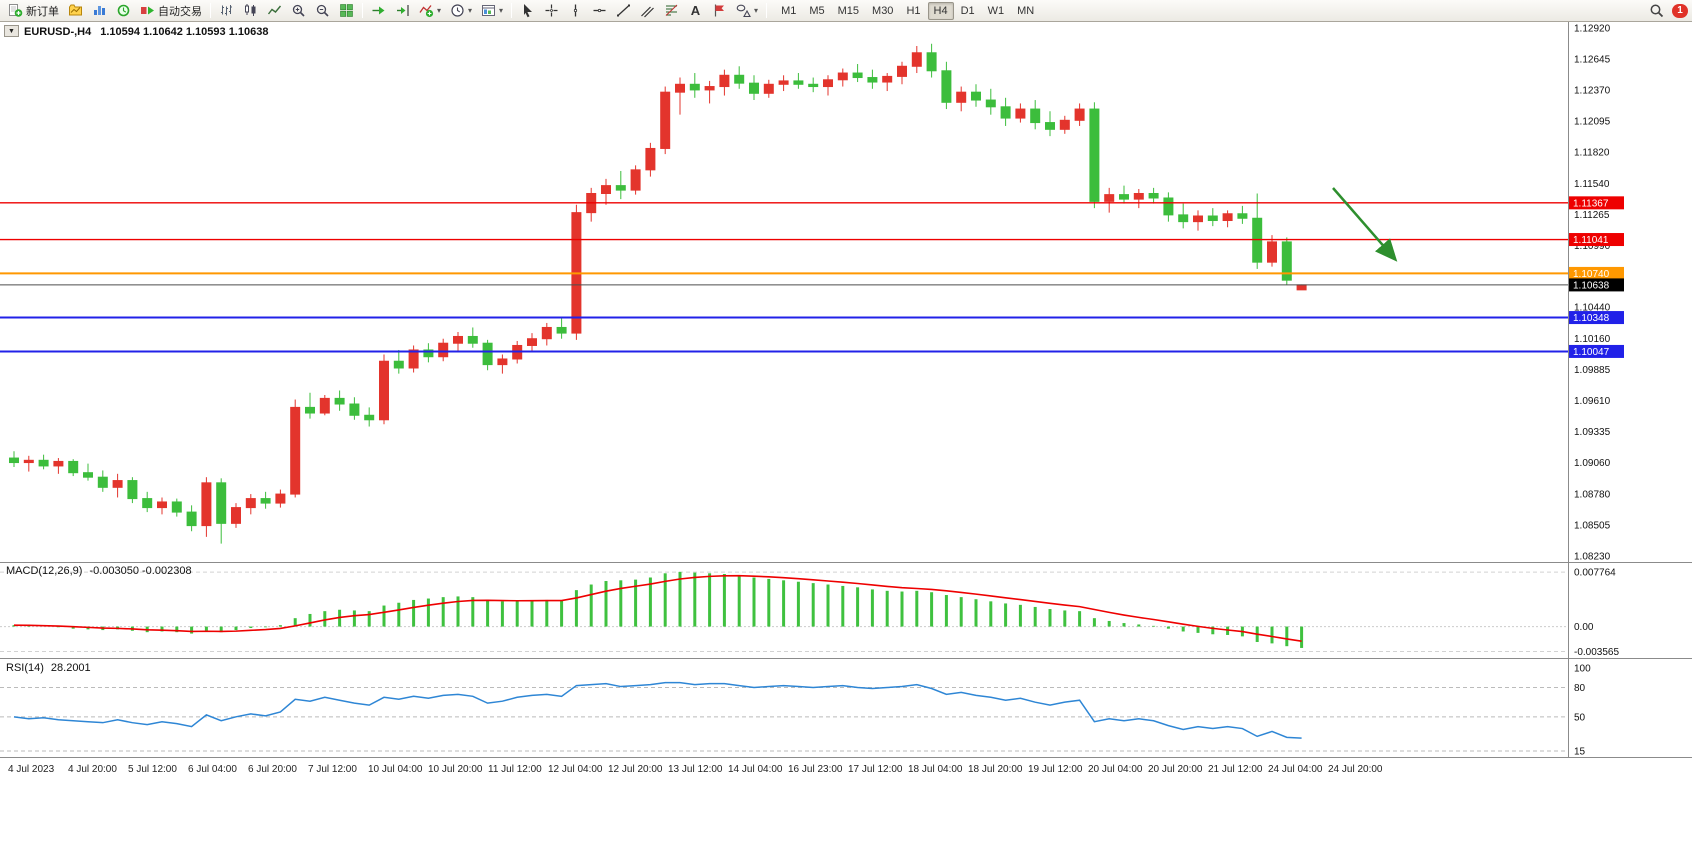  I want to click on rsi-axis-label: 100, so click(1582, 669).